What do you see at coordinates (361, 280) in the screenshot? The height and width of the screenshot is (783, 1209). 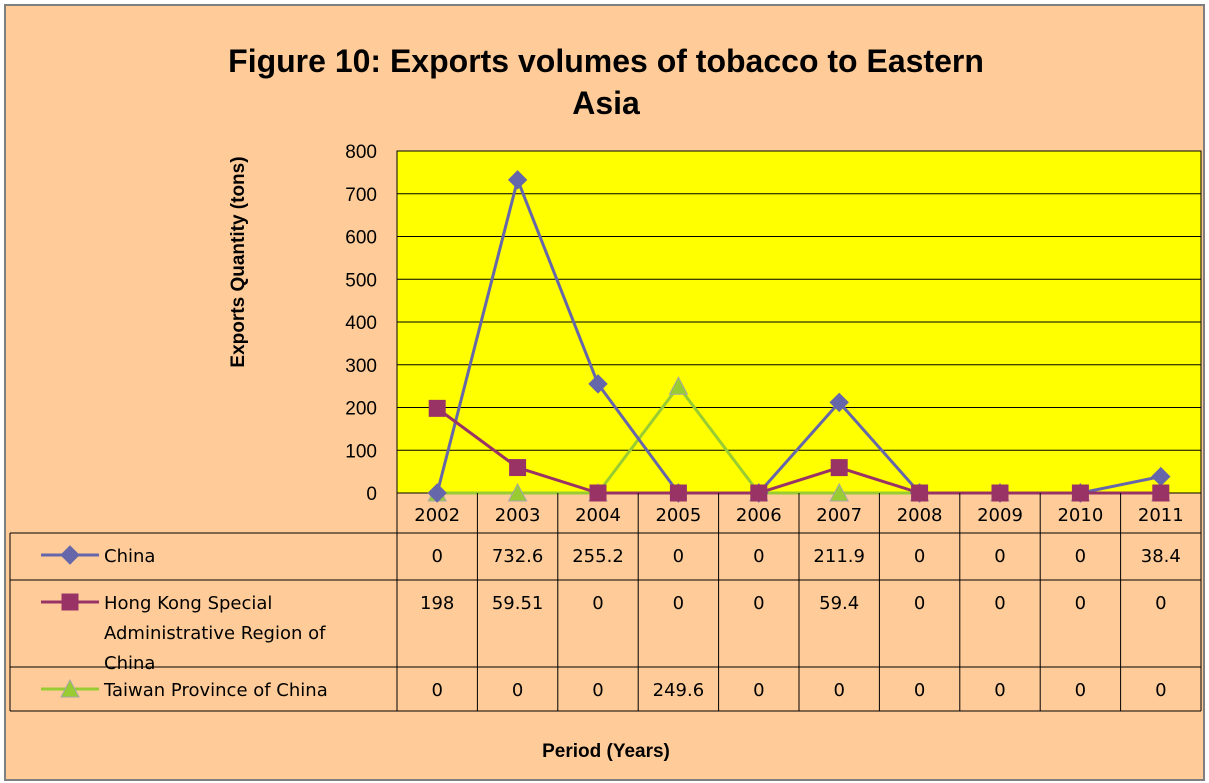 I see `y-tick-label: 500` at bounding box center [361, 280].